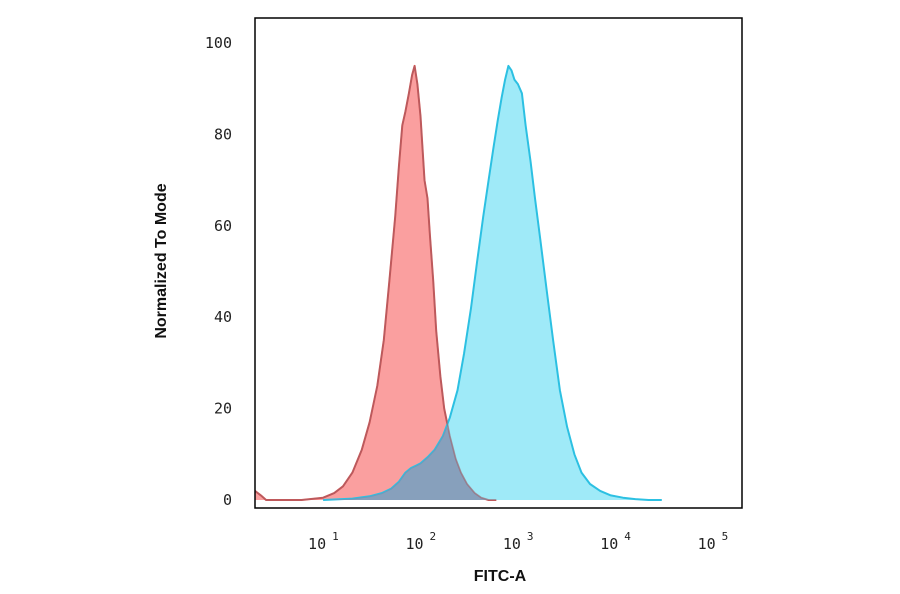 The height and width of the screenshot is (594, 900). What do you see at coordinates (335, 536) in the screenshot?
I see `x-tick-exponent: 1` at bounding box center [335, 536].